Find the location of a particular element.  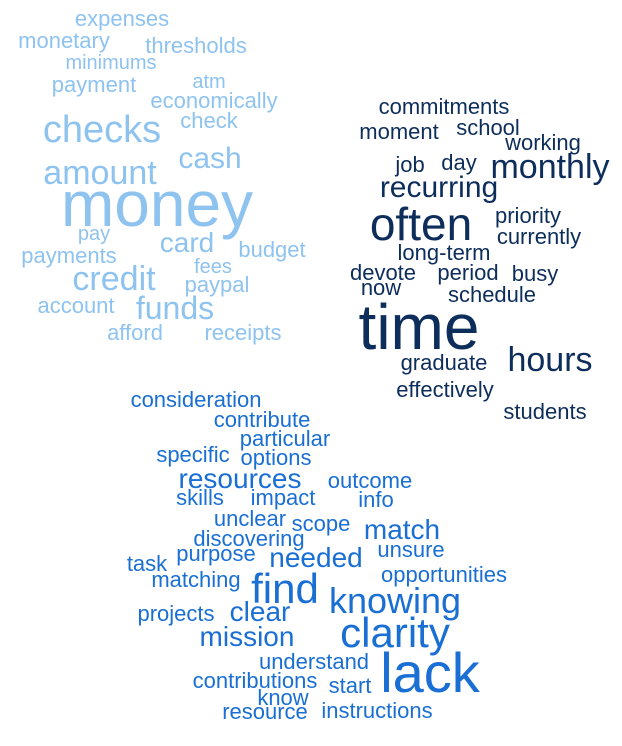

cloud-word: period is located at coordinates (468, 272).